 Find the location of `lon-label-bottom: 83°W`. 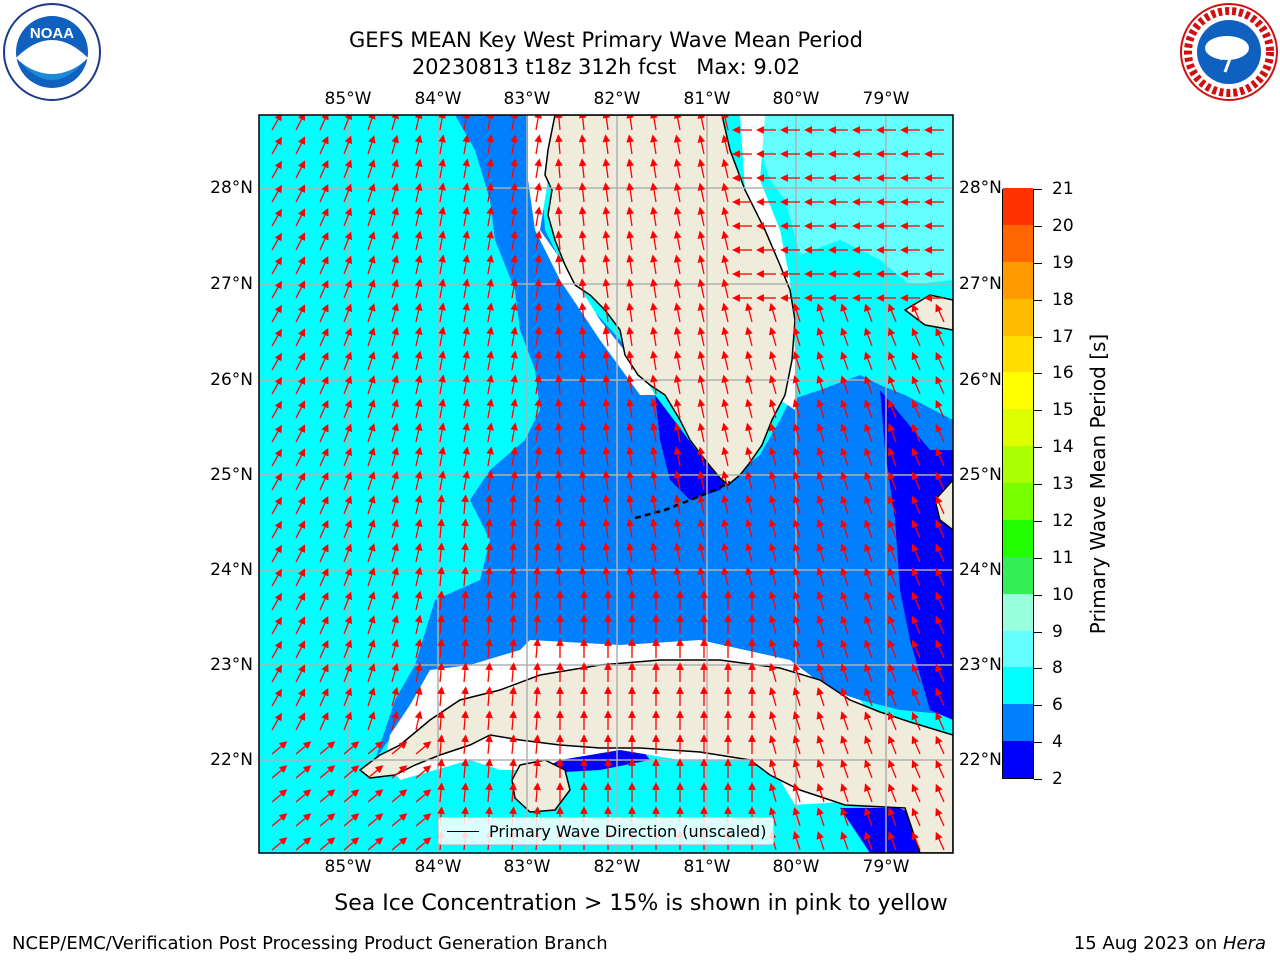

lon-label-bottom: 83°W is located at coordinates (527, 867).